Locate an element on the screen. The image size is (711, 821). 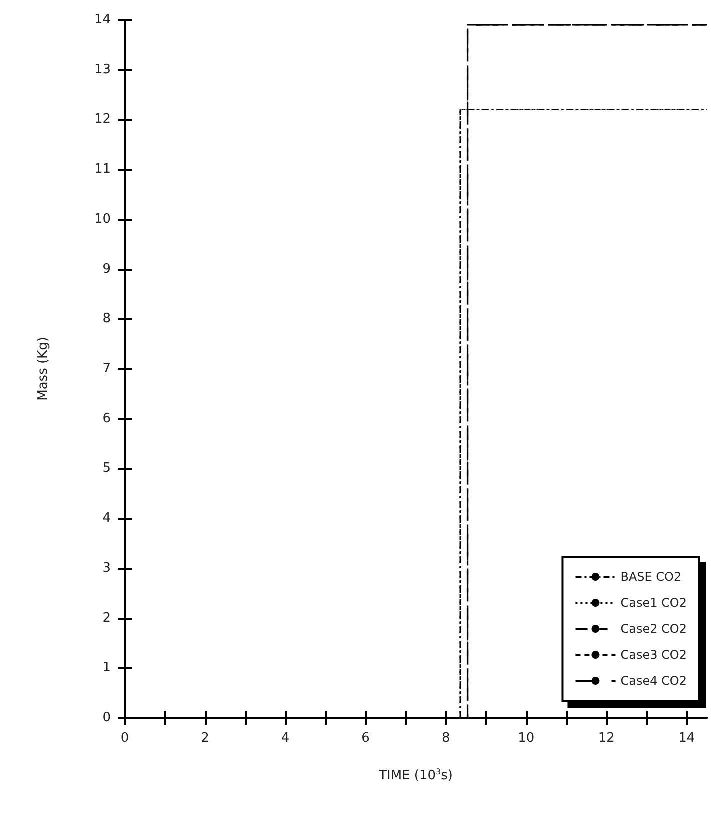
y-tick-label: 7 is located at coordinates (106, 369).